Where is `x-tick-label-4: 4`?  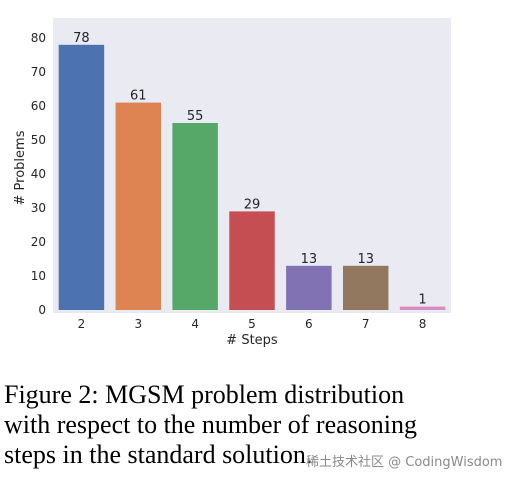
x-tick-label-4: 4 is located at coordinates (195, 324).